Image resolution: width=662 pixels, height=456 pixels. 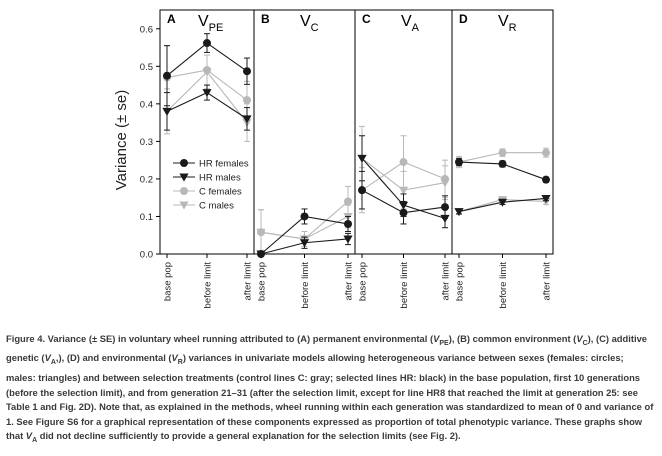 I want to click on panel-title-subscript: R, so click(x=513, y=28).